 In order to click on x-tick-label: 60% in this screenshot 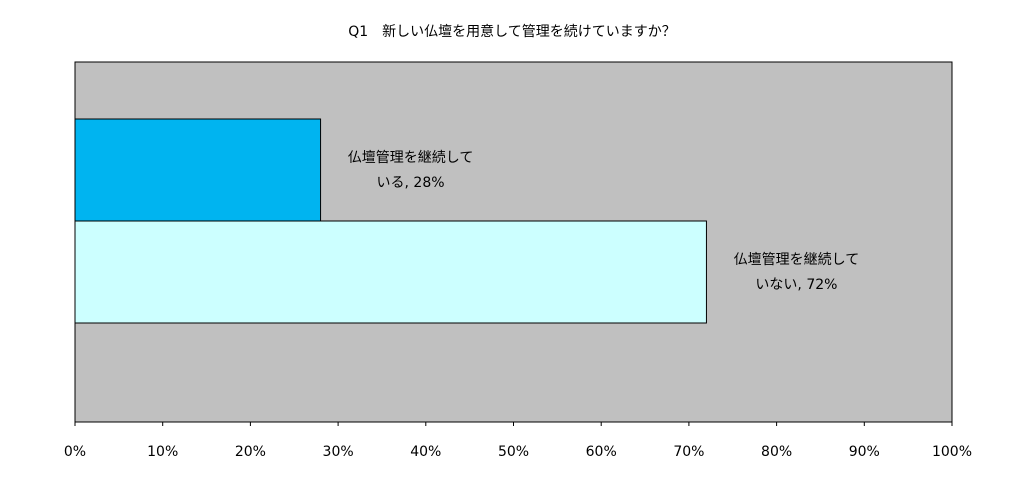, I will do `click(601, 452)`.